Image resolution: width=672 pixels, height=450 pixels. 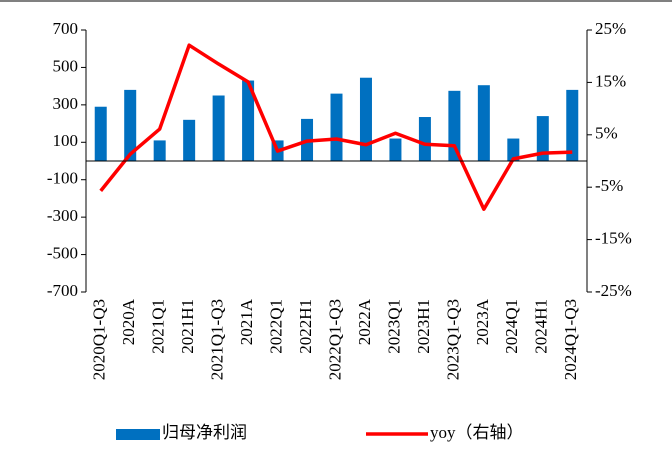 What do you see at coordinates (275, 326) in the screenshot?
I see `x-tick-label: 2022Q1` at bounding box center [275, 326].